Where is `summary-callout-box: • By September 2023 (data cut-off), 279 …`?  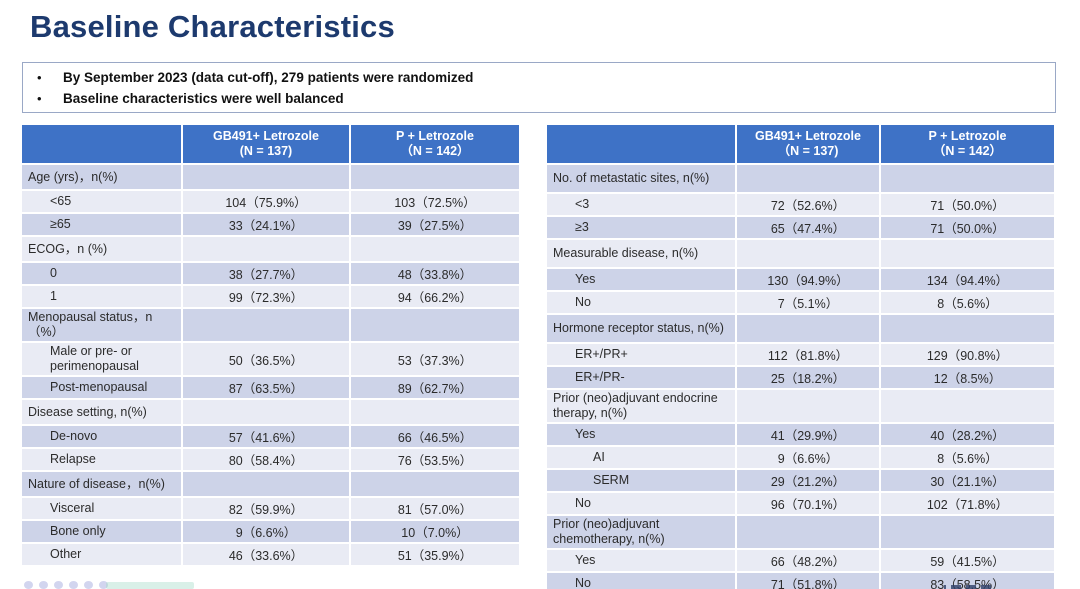 summary-callout-box: • By September 2023 (data cut-off), 279 … is located at coordinates (539, 87).